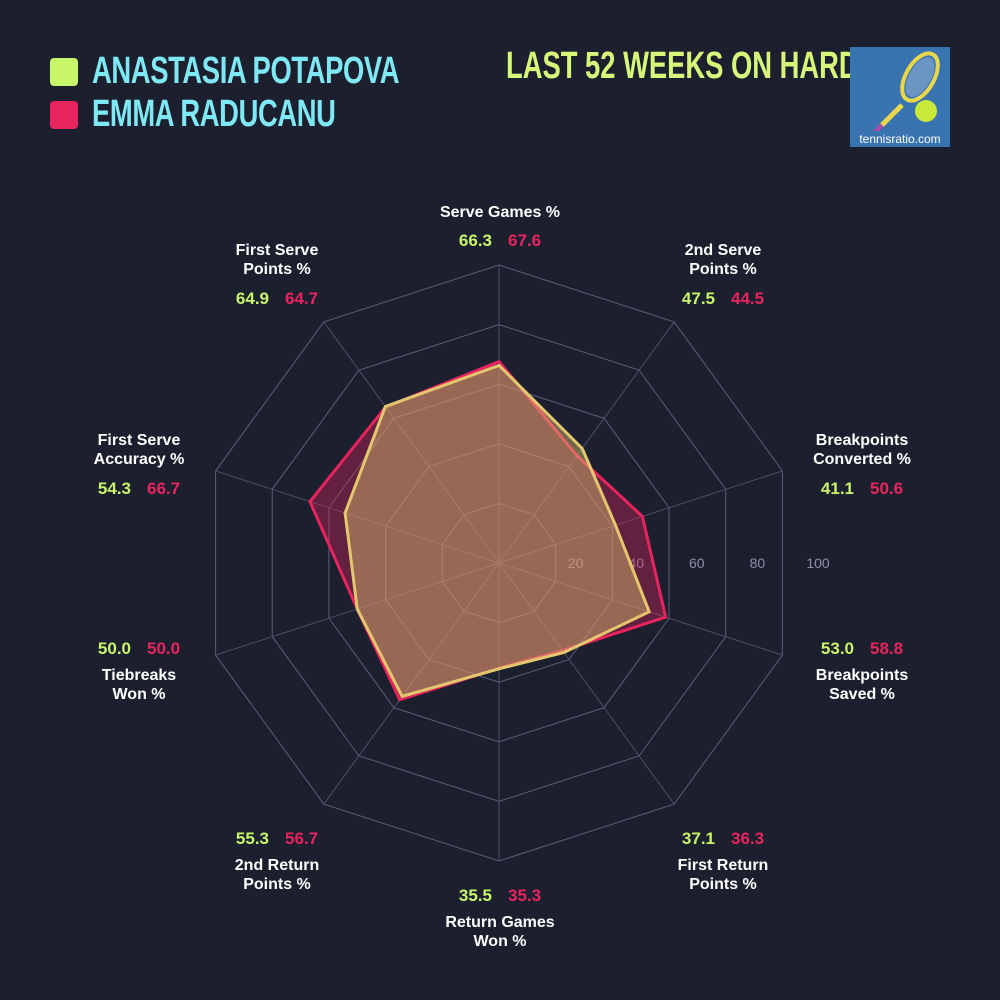  What do you see at coordinates (900, 97) in the screenshot?
I see `tennisratio-logo: tennisratio.com` at bounding box center [900, 97].